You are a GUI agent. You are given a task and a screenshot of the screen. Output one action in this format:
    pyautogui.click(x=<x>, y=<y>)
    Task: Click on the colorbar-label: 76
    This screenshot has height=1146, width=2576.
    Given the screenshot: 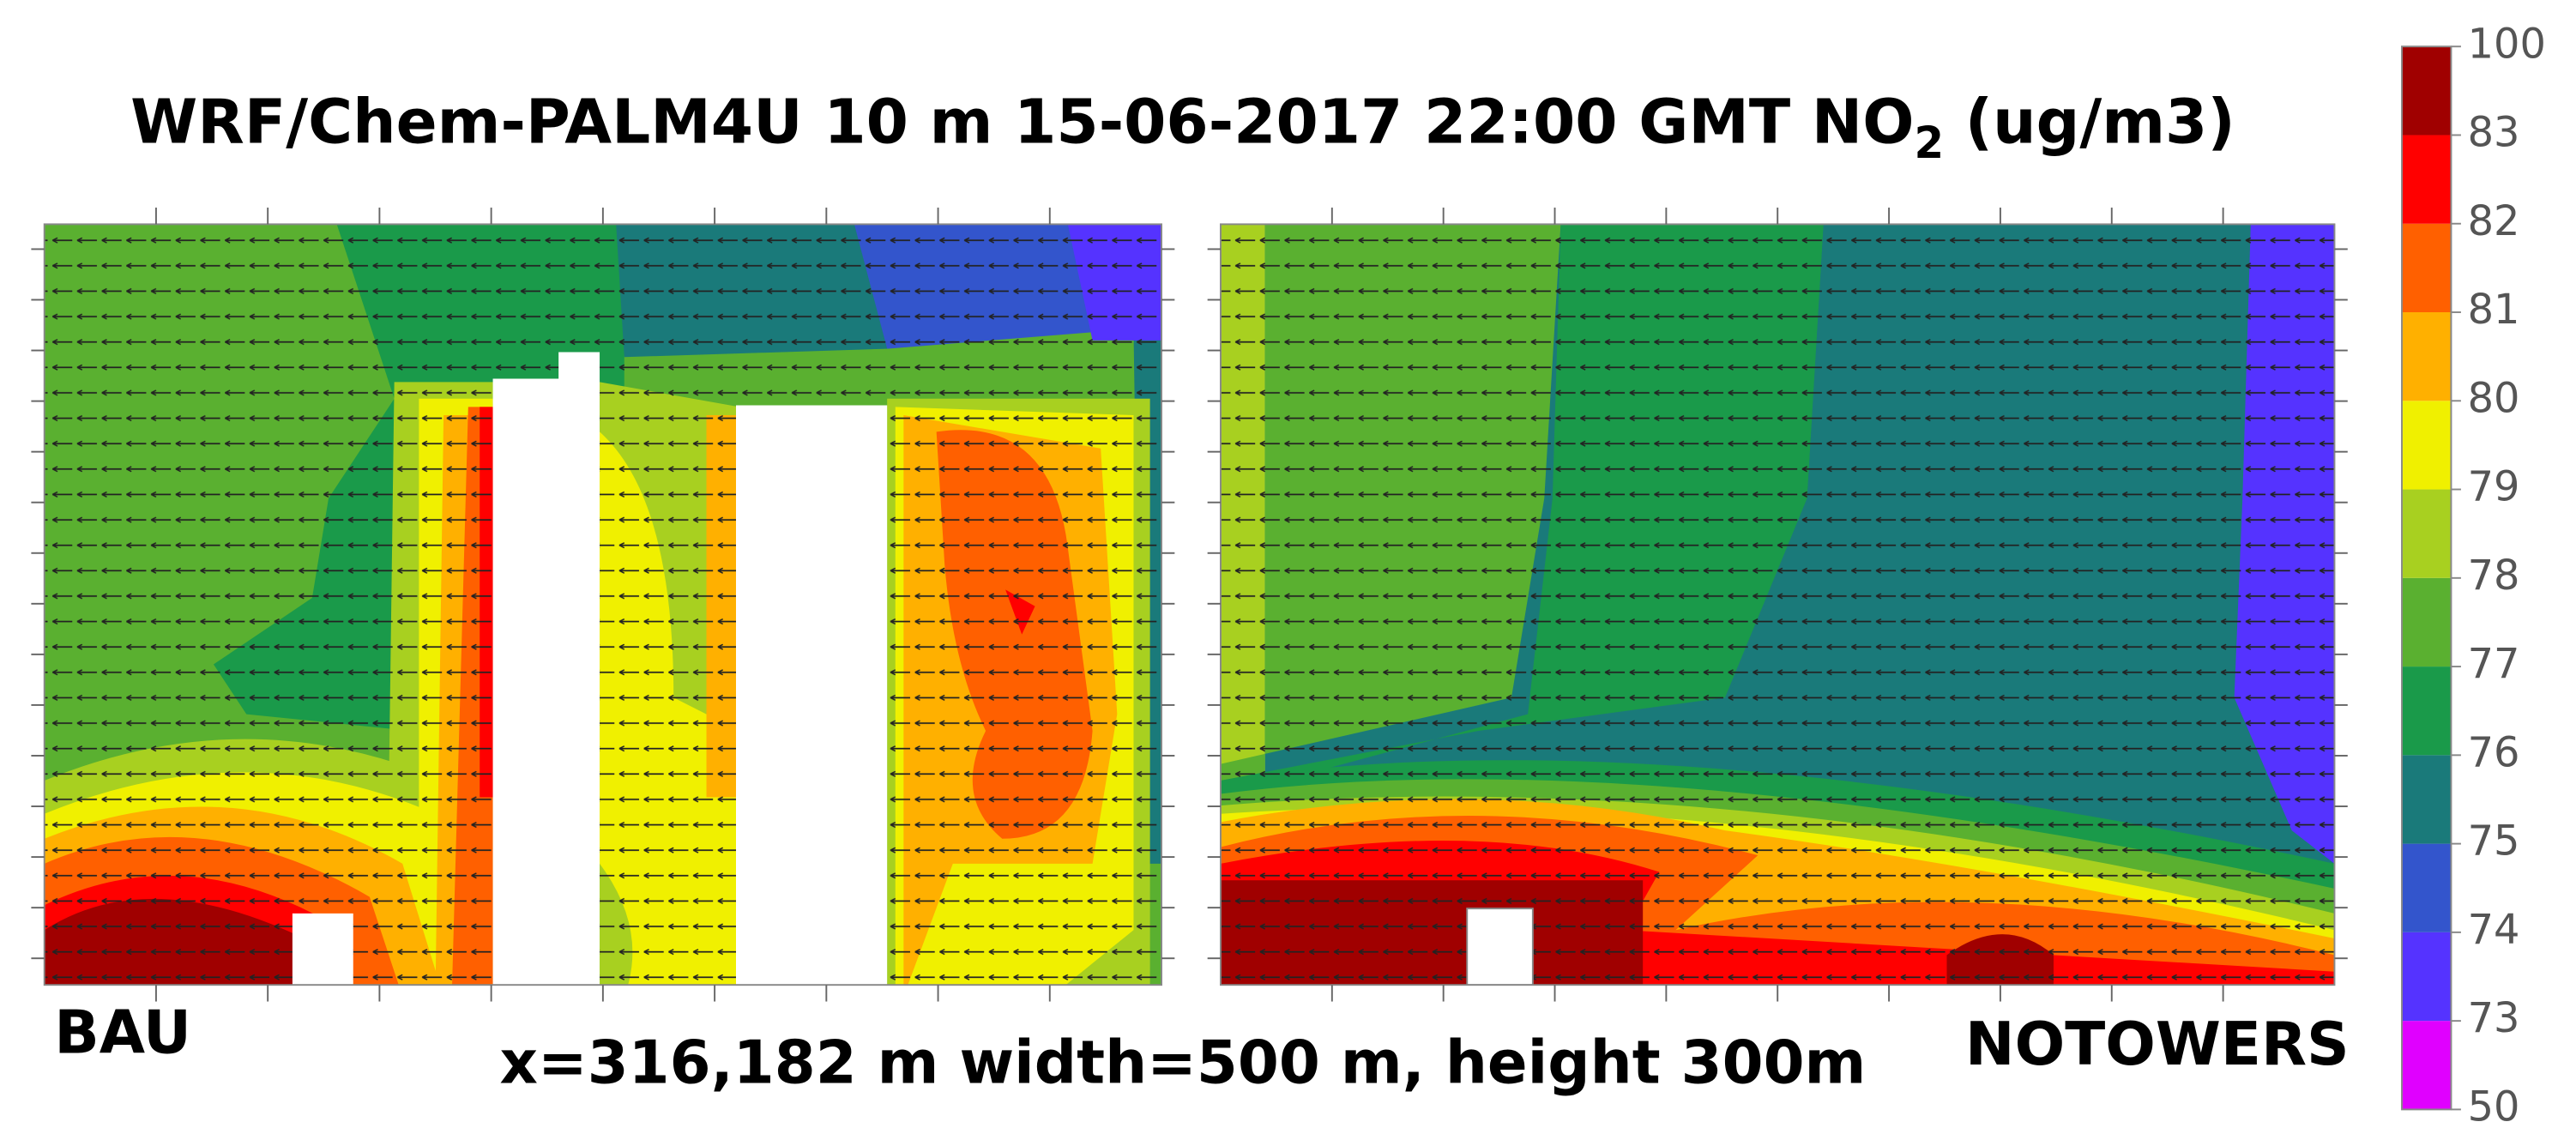 What is the action you would take?
    pyautogui.click(x=2494, y=752)
    